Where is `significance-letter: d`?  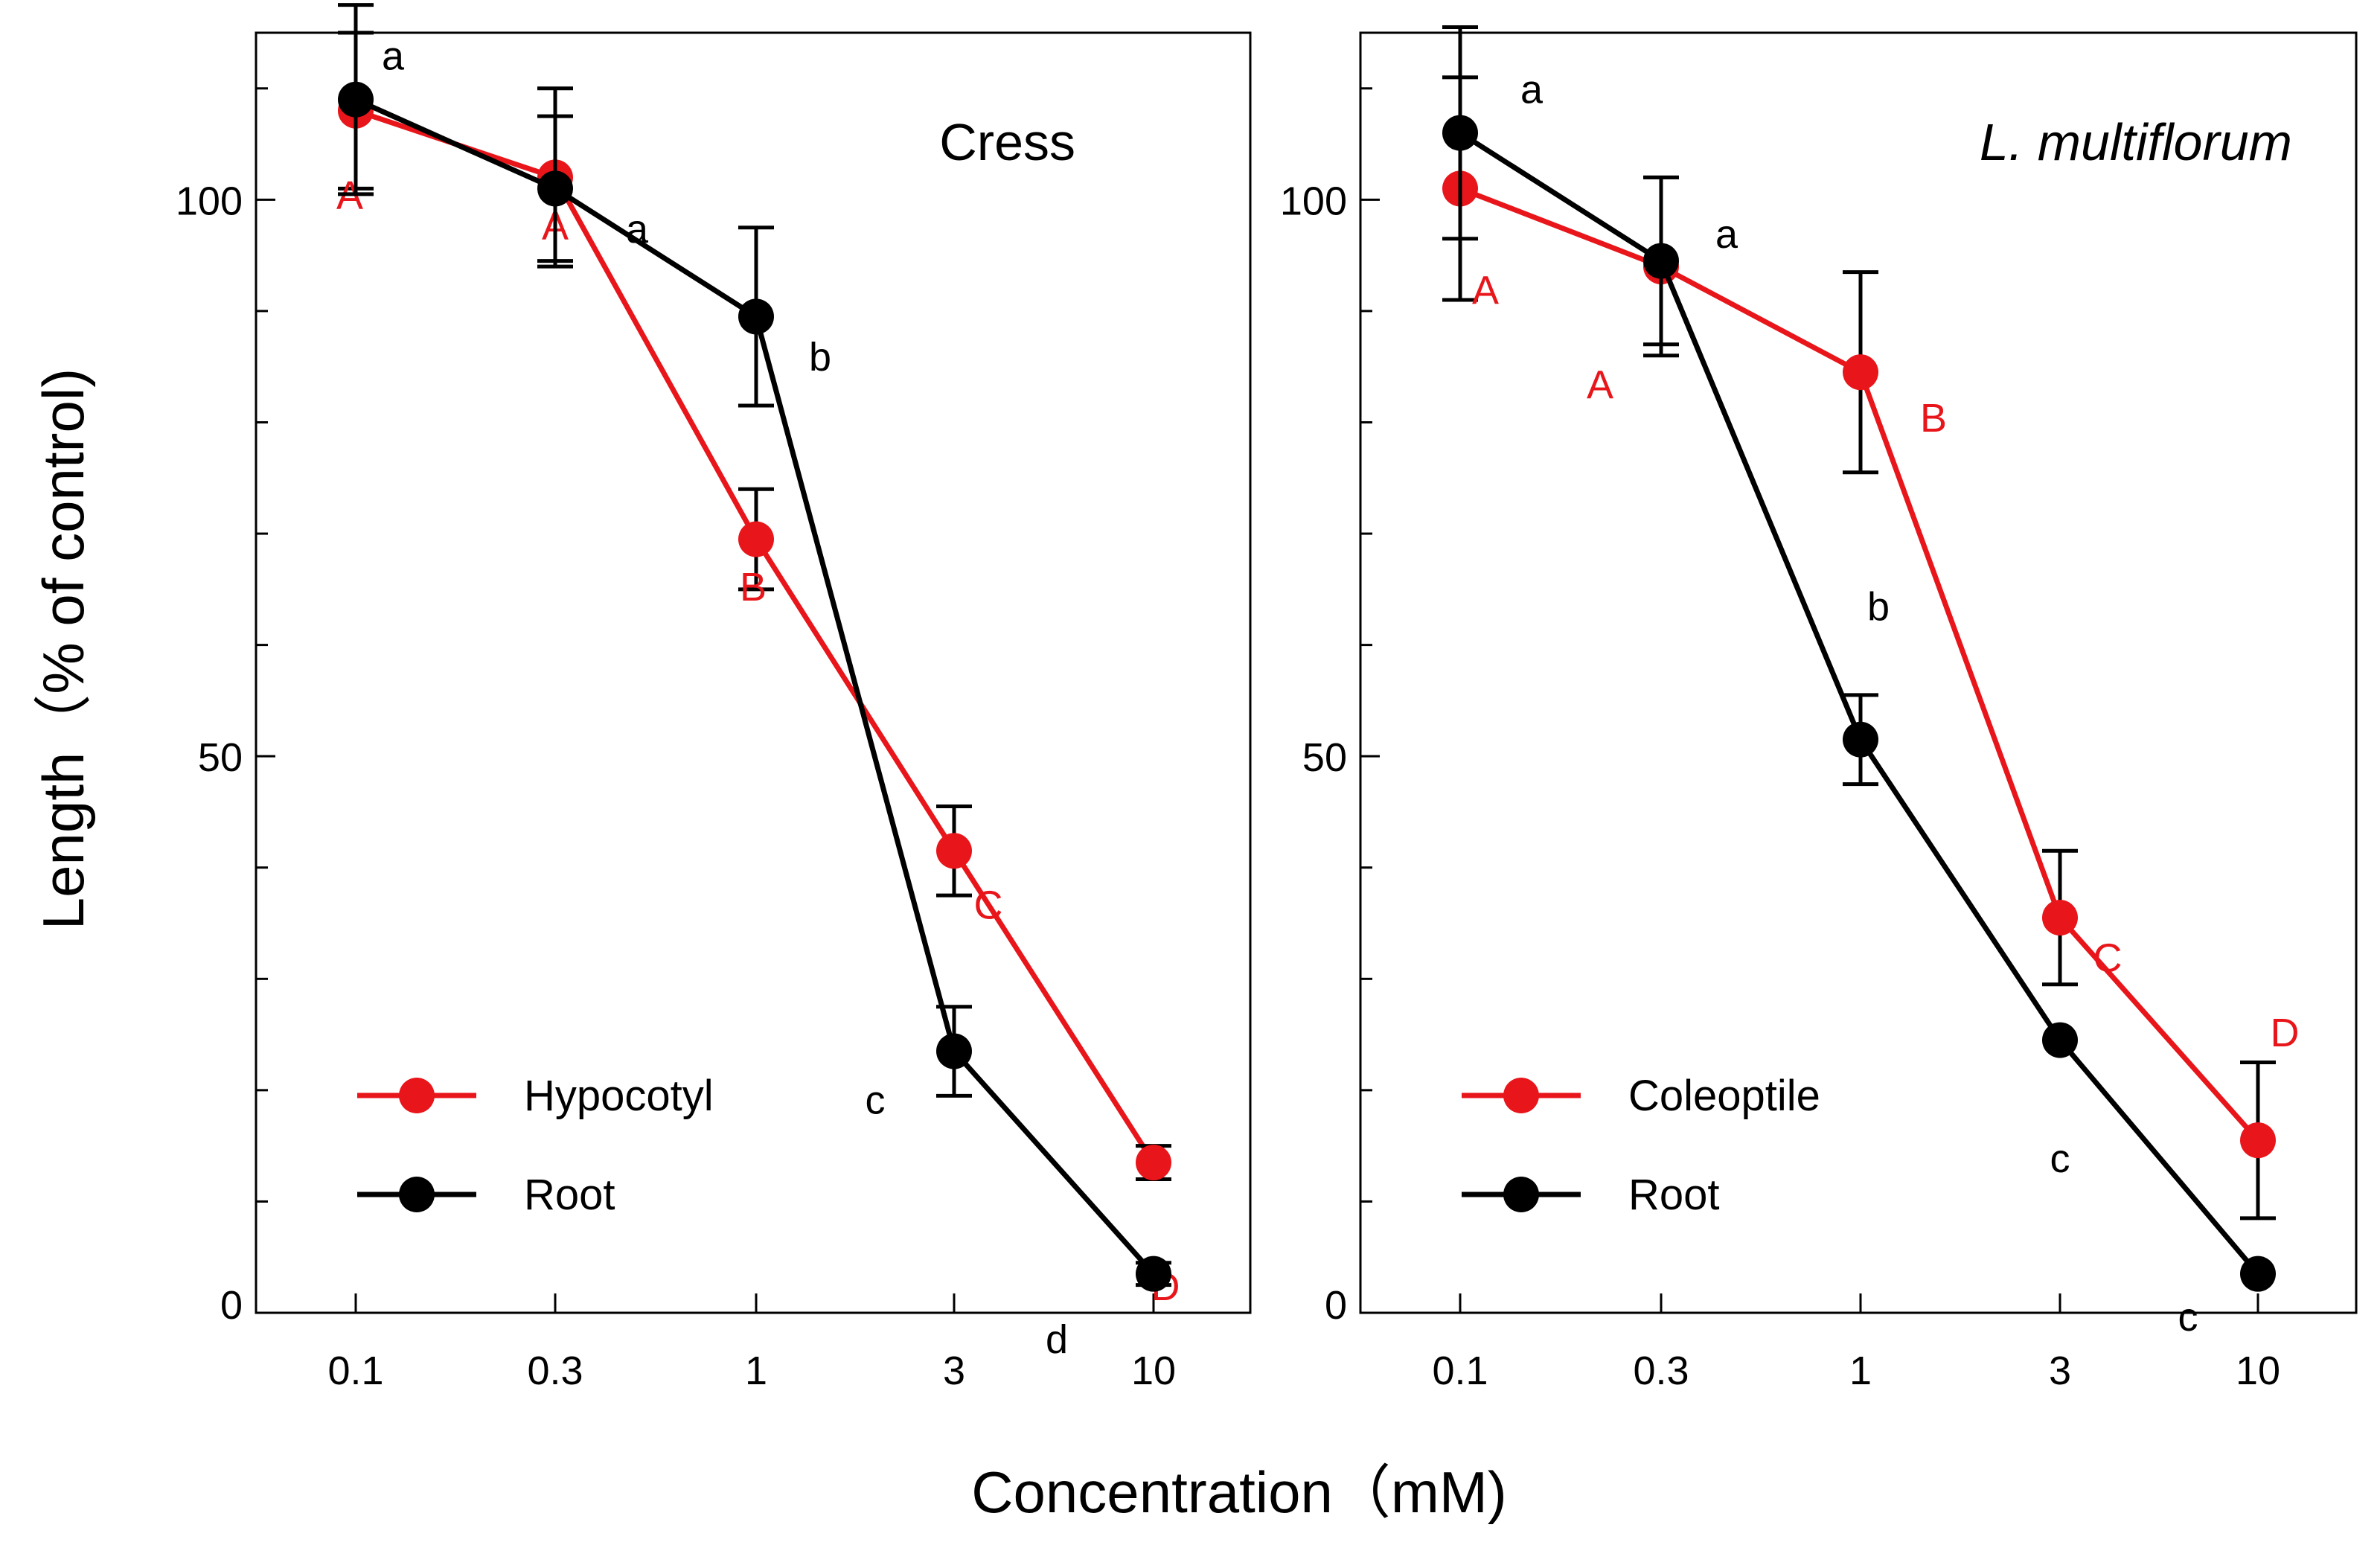 significance-letter: d is located at coordinates (1057, 1339).